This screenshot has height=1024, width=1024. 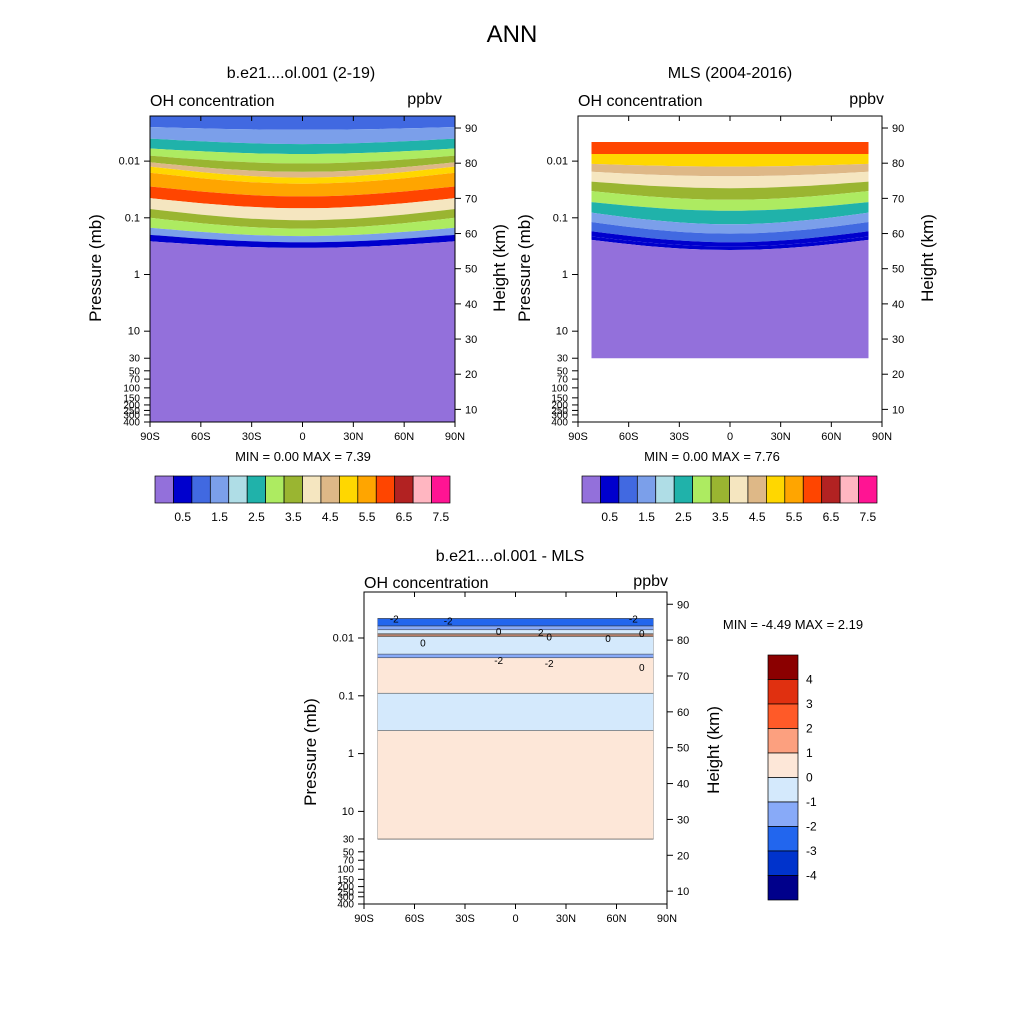 I want to click on pressure-tick-label: 250, so click(x=131, y=411).